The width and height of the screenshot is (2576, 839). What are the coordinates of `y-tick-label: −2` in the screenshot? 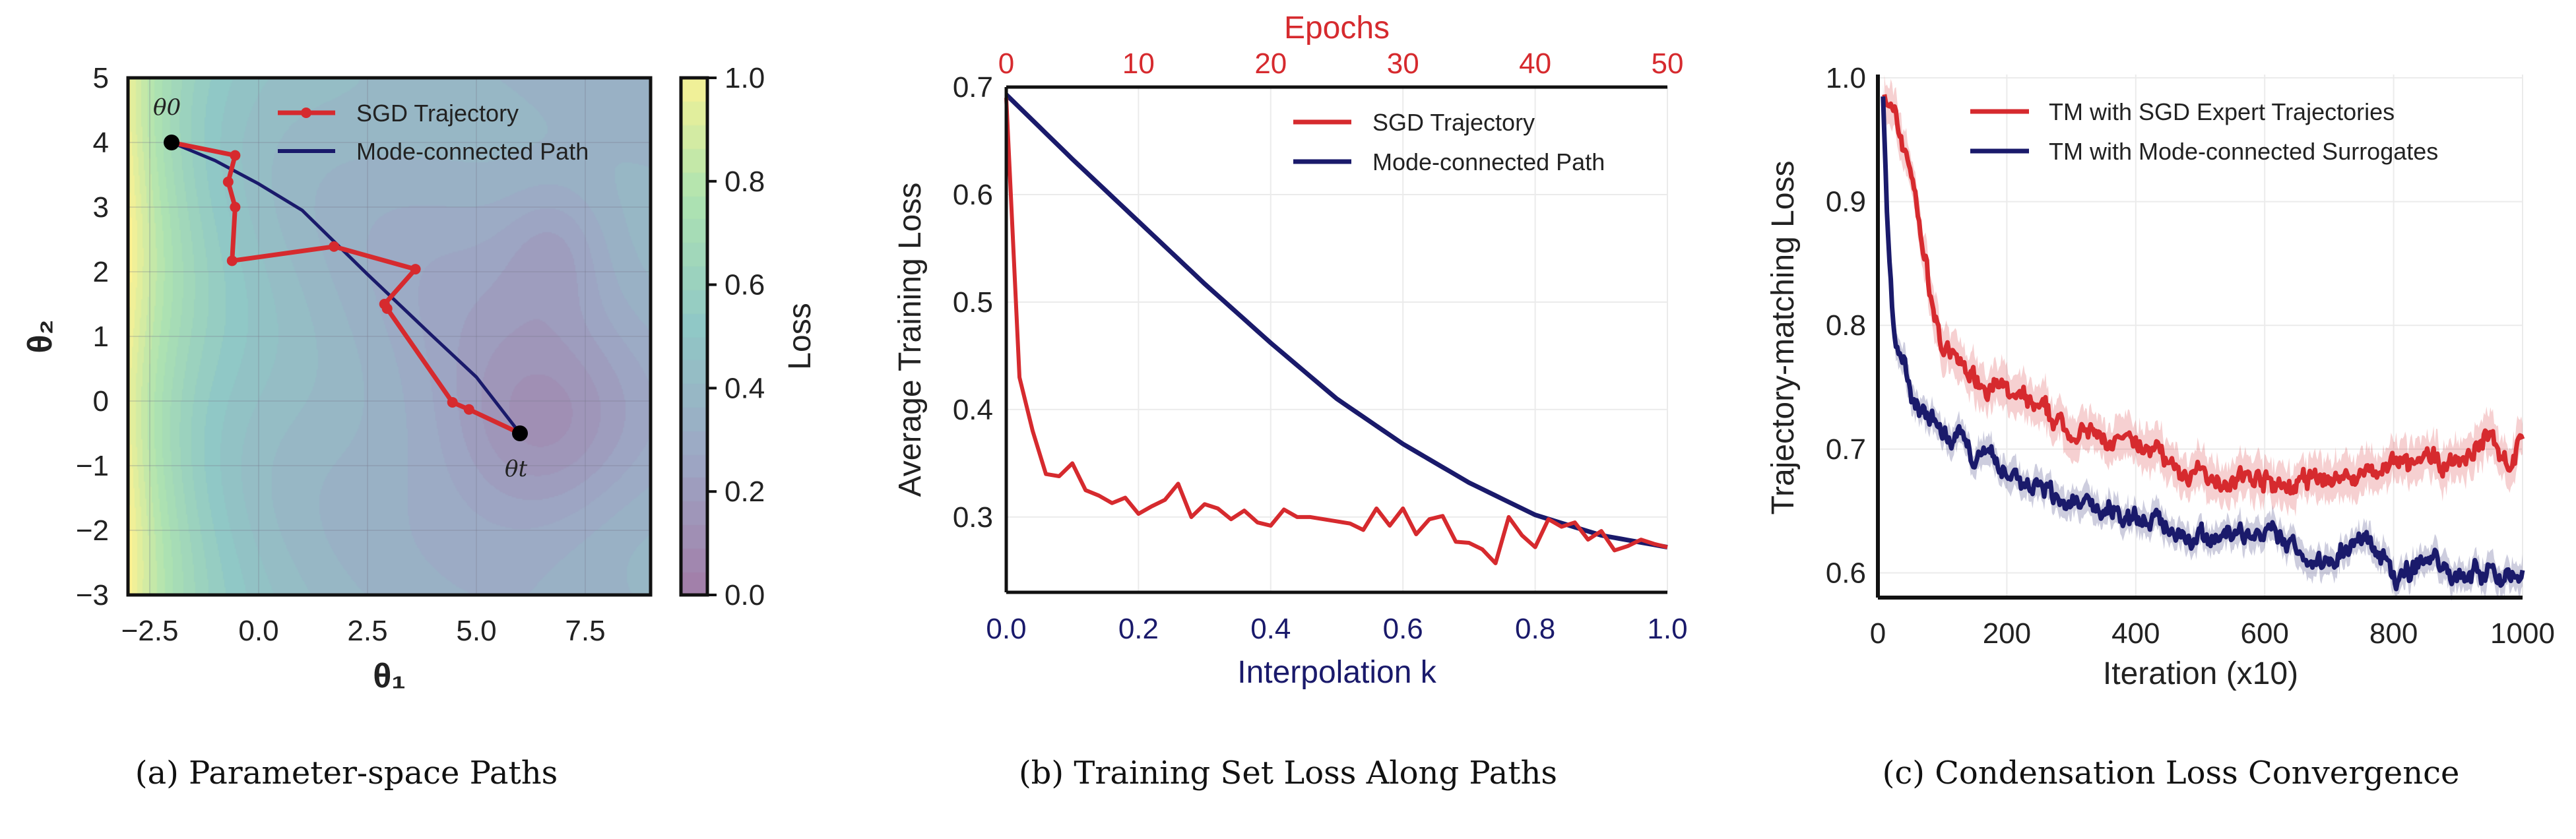 It's located at (92, 530).